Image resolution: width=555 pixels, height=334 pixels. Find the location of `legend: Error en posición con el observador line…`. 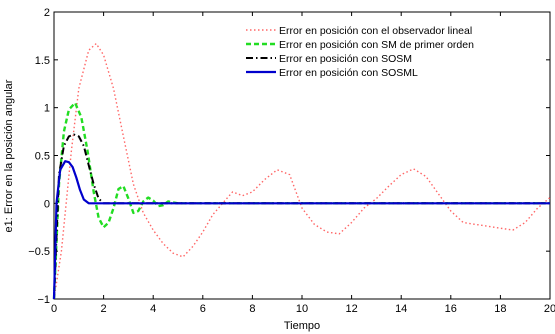

legend: Error en posición con el observador line… is located at coordinates (360, 52).